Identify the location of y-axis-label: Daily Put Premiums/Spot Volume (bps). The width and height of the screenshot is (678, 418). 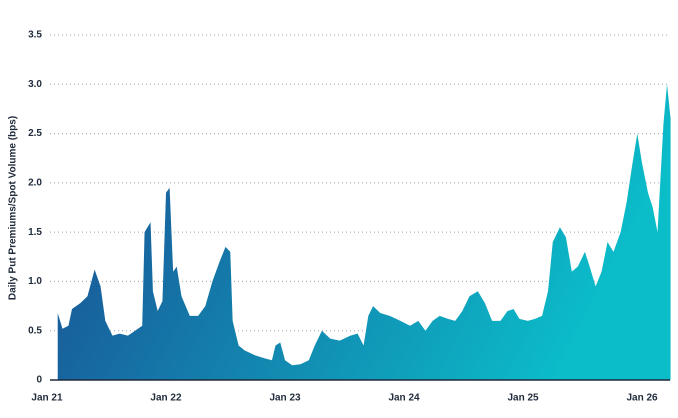
(13, 208).